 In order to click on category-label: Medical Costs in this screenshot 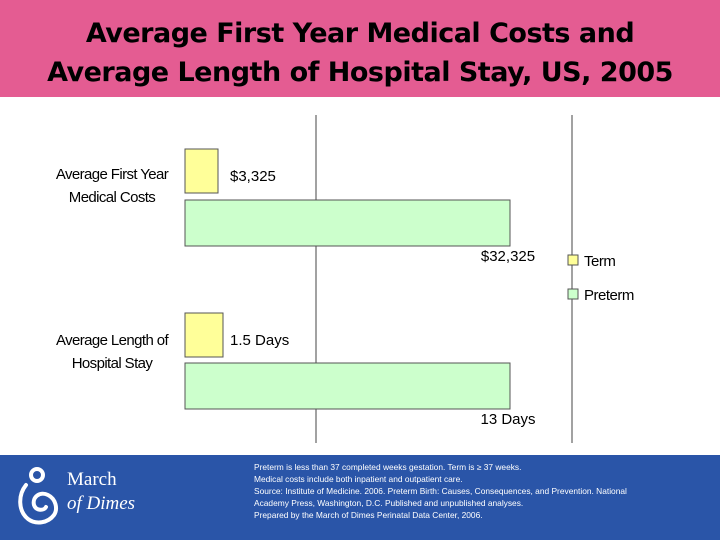, I will do `click(112, 197)`.